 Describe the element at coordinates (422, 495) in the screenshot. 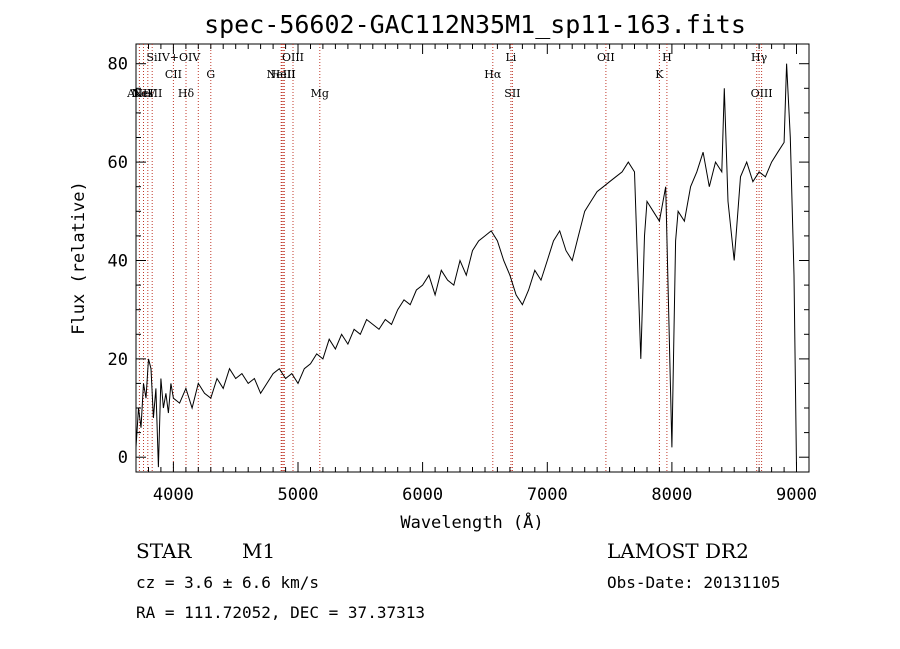

I see `x-tick-label: 6000` at that location.